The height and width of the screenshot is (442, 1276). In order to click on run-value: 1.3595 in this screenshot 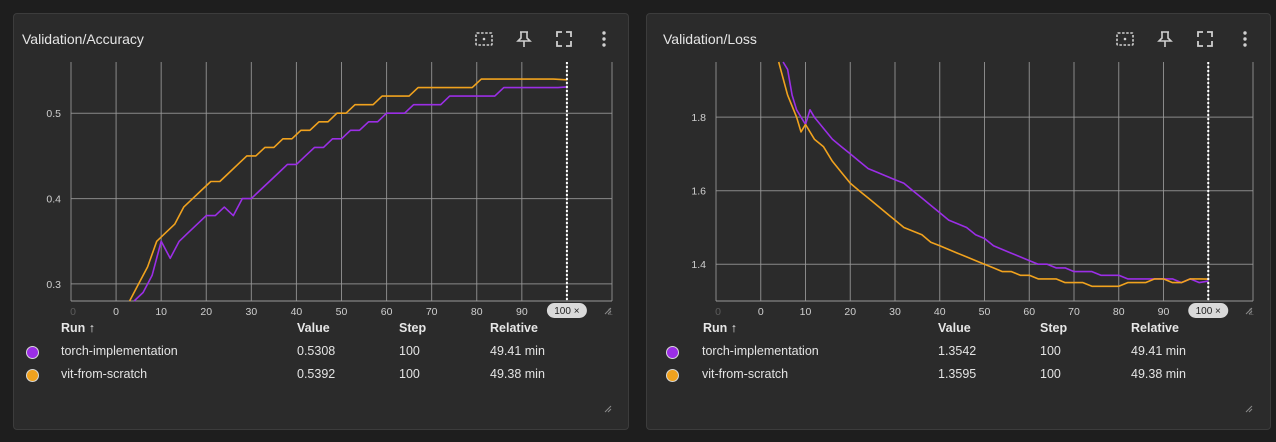, I will do `click(957, 374)`.